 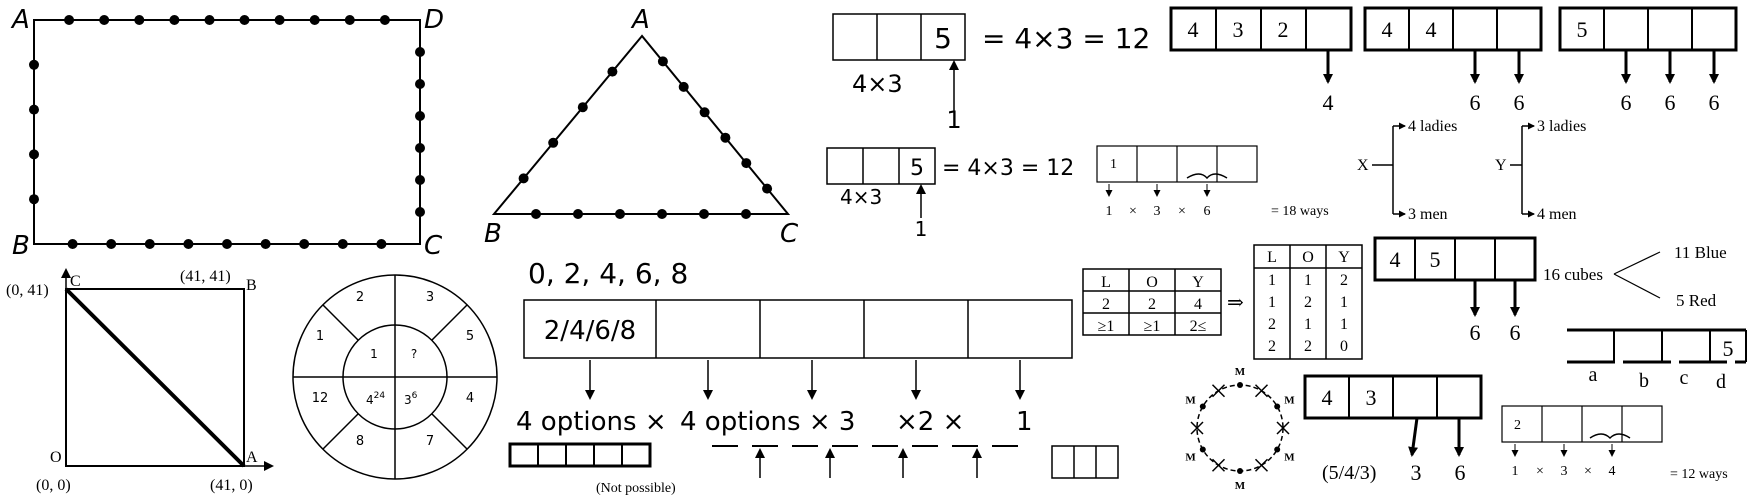 I want to click on dartboard-outer-value: 2, so click(x=360, y=297).